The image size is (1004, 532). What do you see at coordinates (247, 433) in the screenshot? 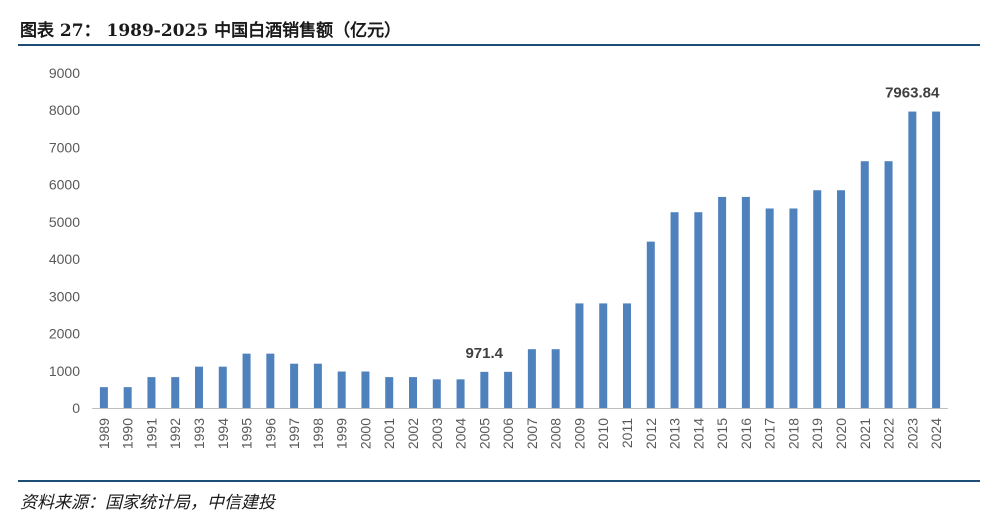
I see `x-tick-label: 1995` at bounding box center [247, 433].